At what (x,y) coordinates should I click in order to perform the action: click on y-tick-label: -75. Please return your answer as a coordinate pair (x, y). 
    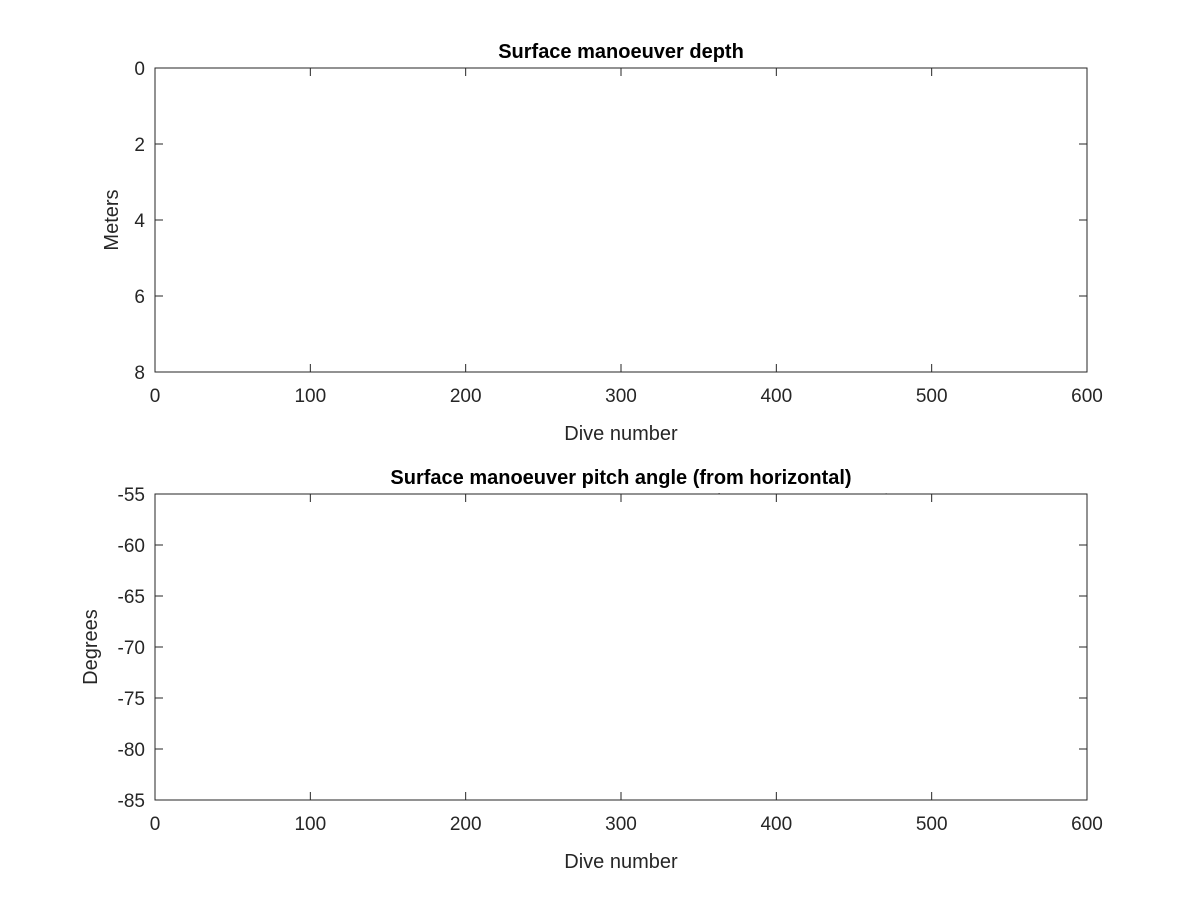
    Looking at the image, I should click on (131, 699).